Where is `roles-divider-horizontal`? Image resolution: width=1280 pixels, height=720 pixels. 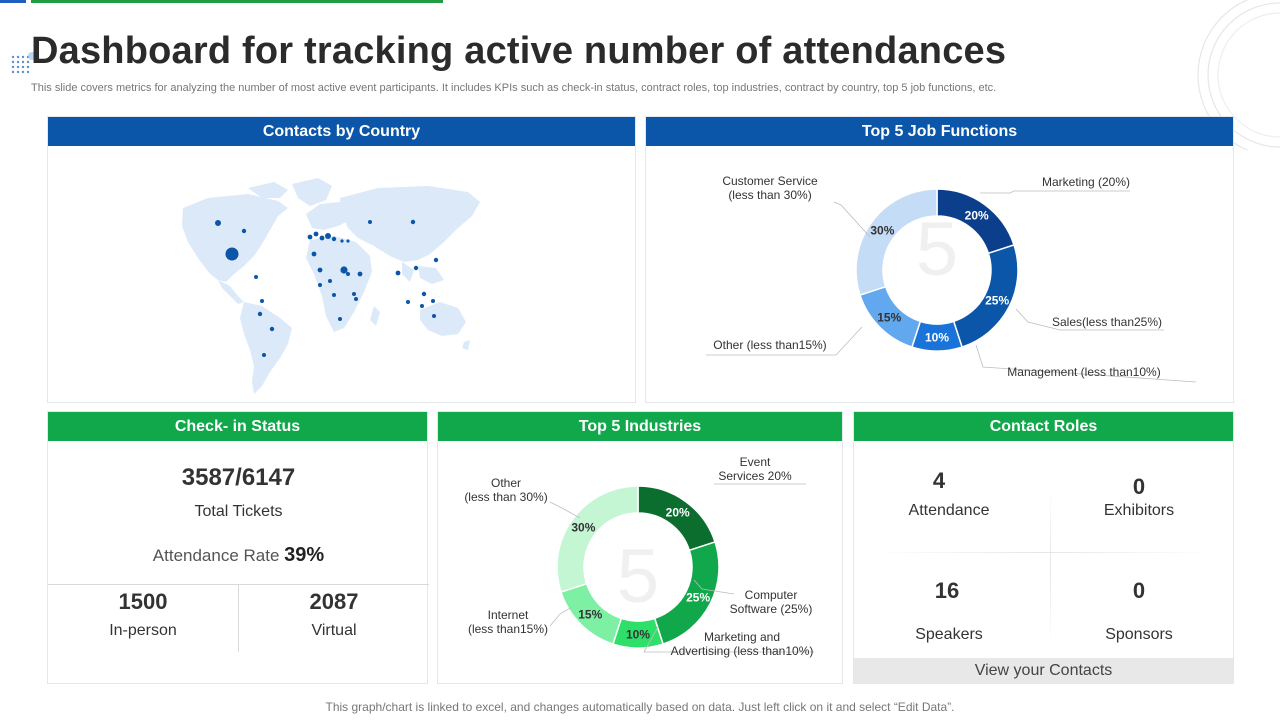
roles-divider-horizontal is located at coordinates (1044, 552).